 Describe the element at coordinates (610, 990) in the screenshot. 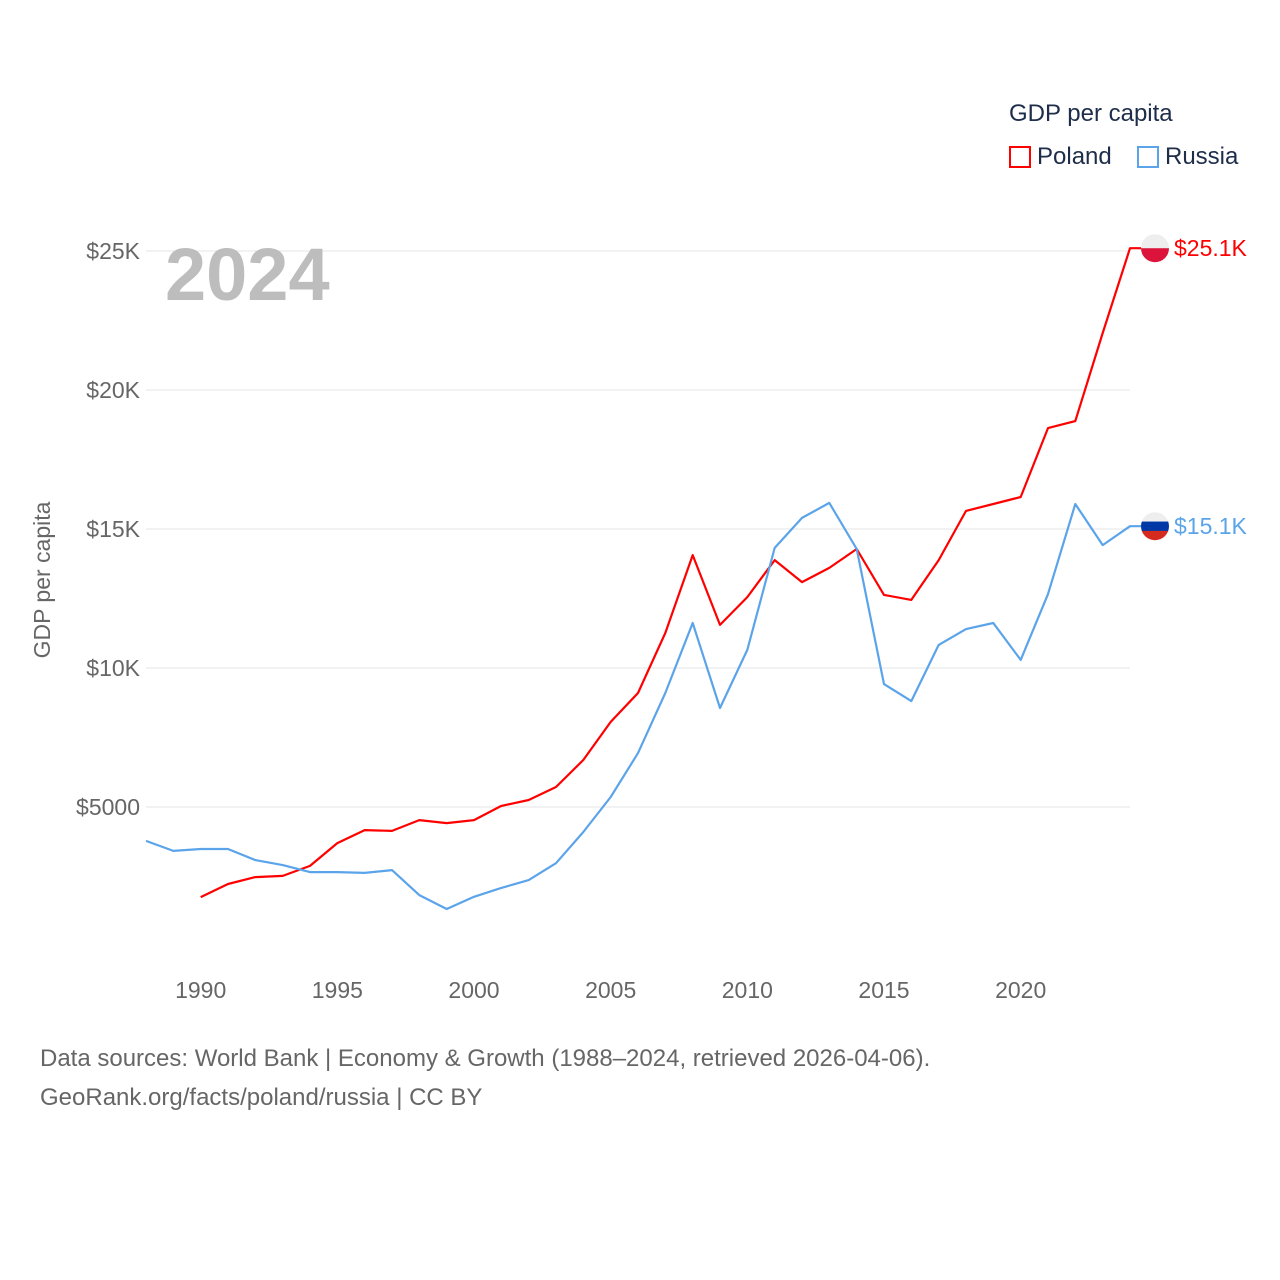

I see `x-tick-label: 2005` at that location.